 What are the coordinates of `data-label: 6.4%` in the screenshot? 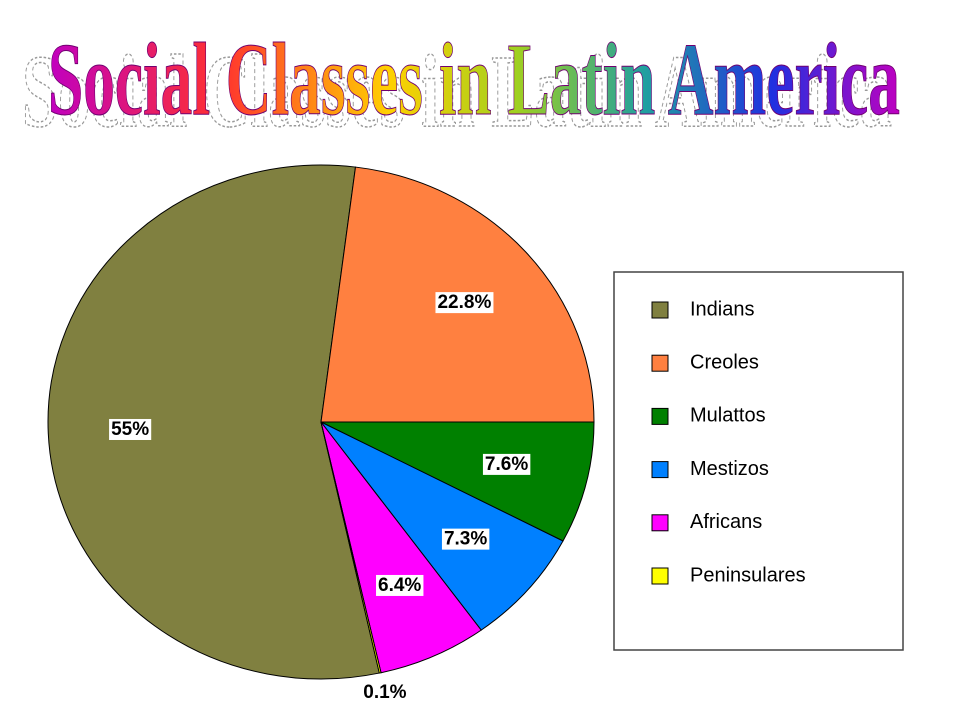 It's located at (399, 585).